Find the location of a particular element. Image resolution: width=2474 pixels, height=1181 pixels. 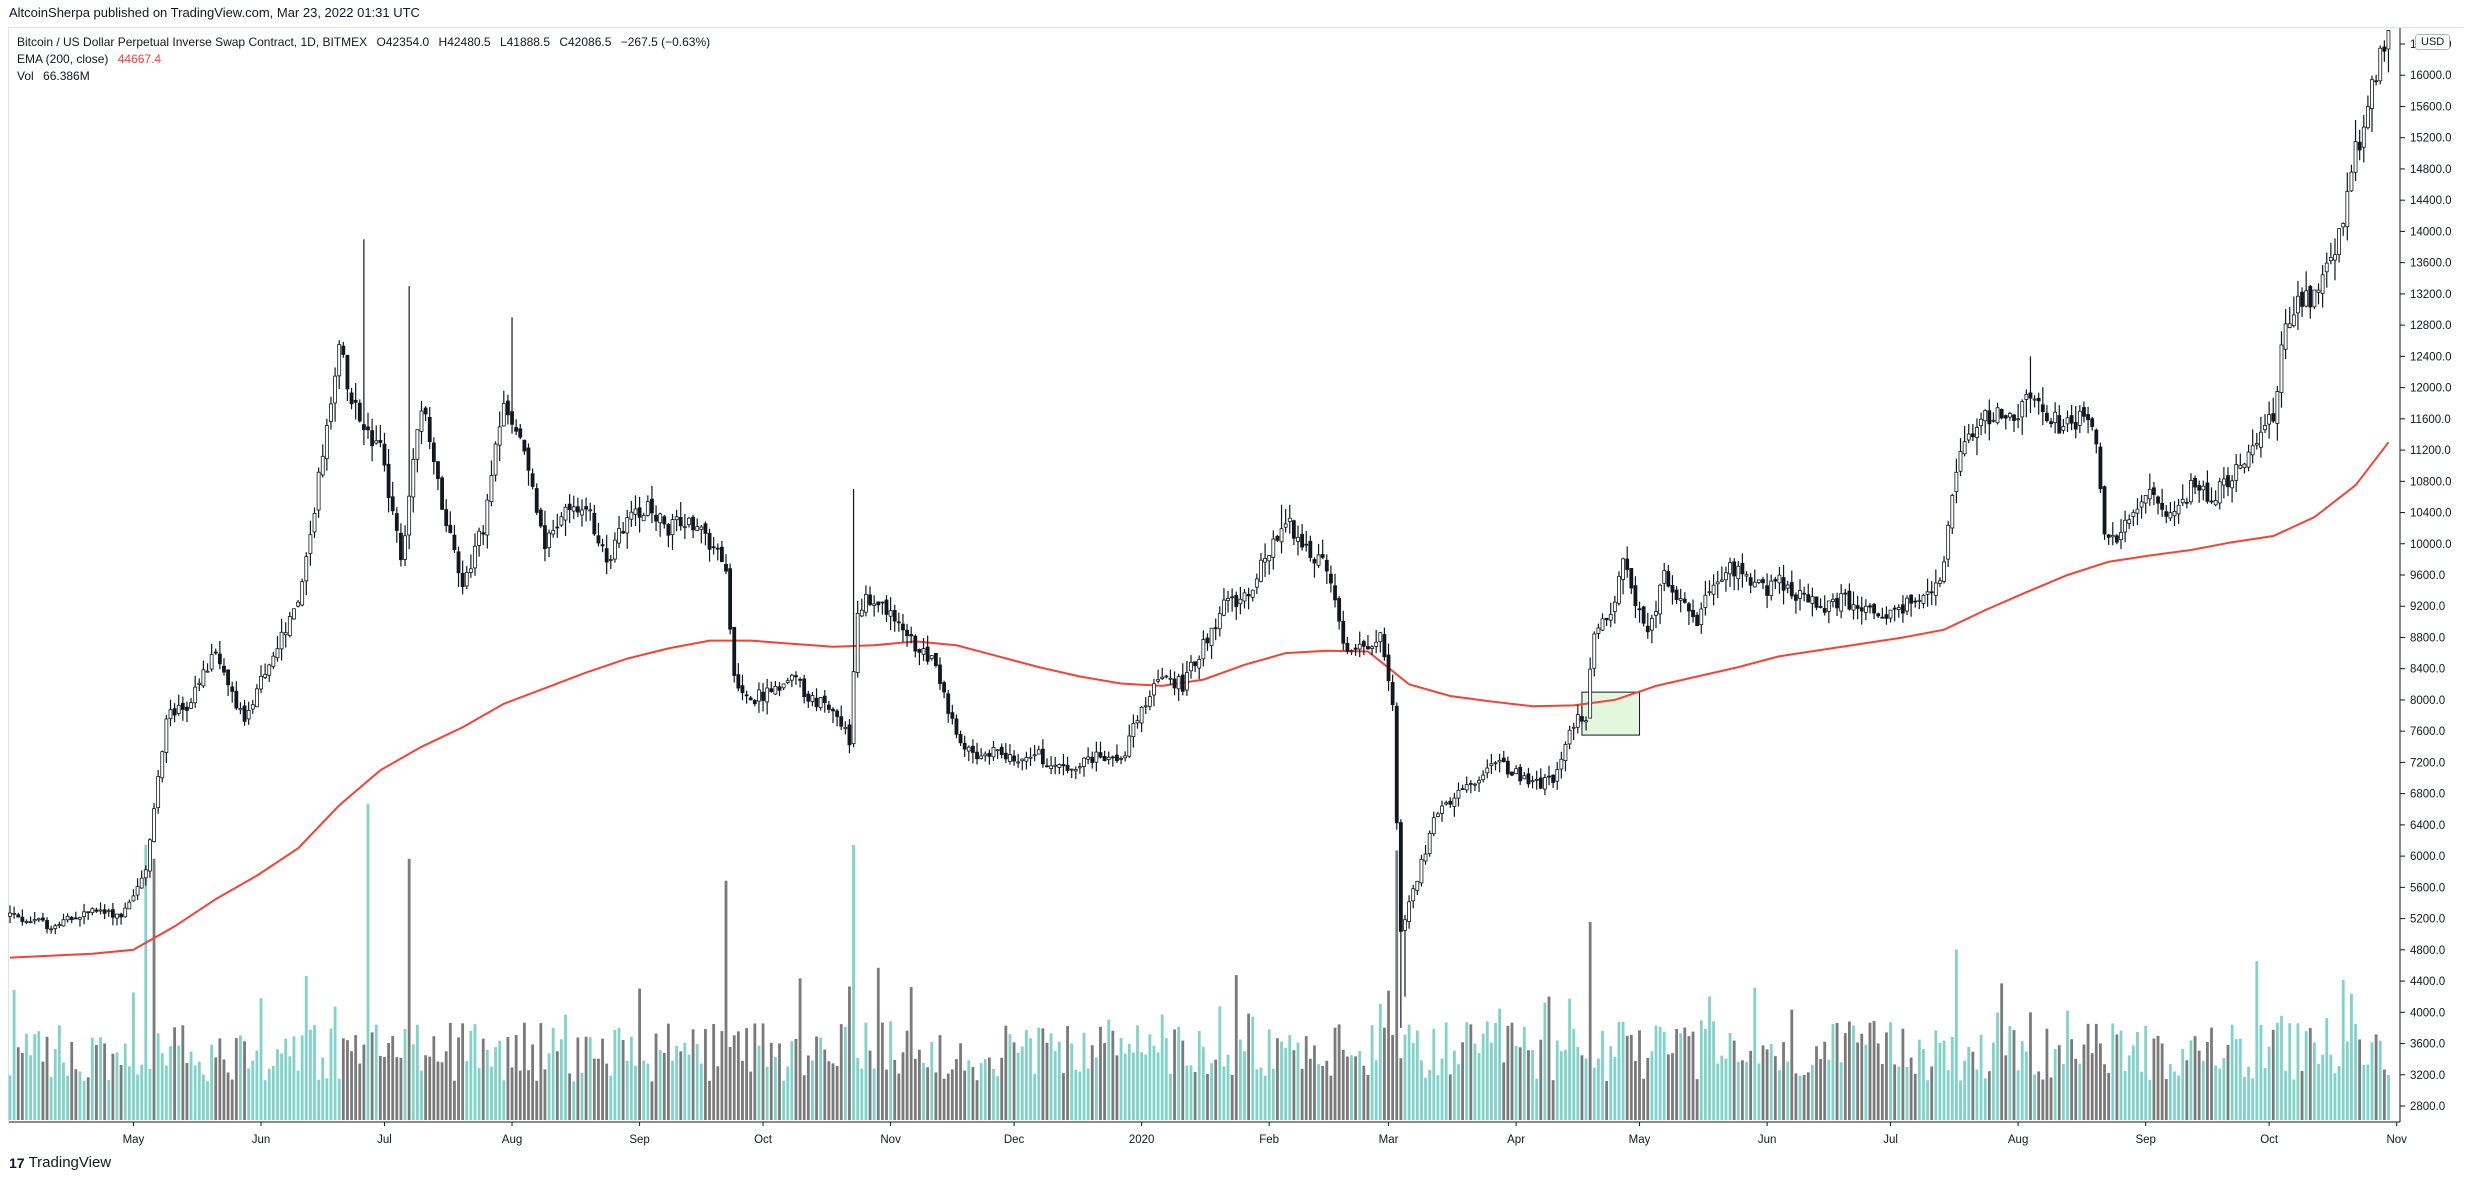

legend-high: H42480.5 is located at coordinates (464, 42).